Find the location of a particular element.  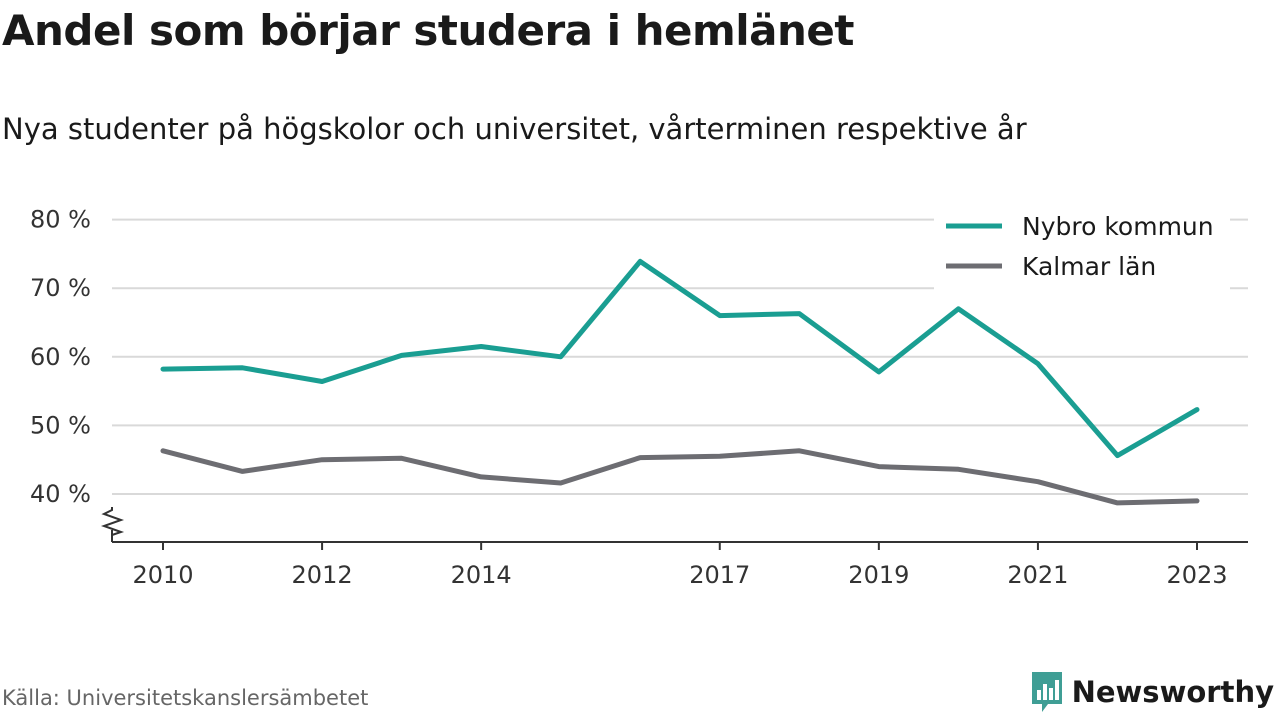

y-tick-label: 60 % is located at coordinates (60, 357).